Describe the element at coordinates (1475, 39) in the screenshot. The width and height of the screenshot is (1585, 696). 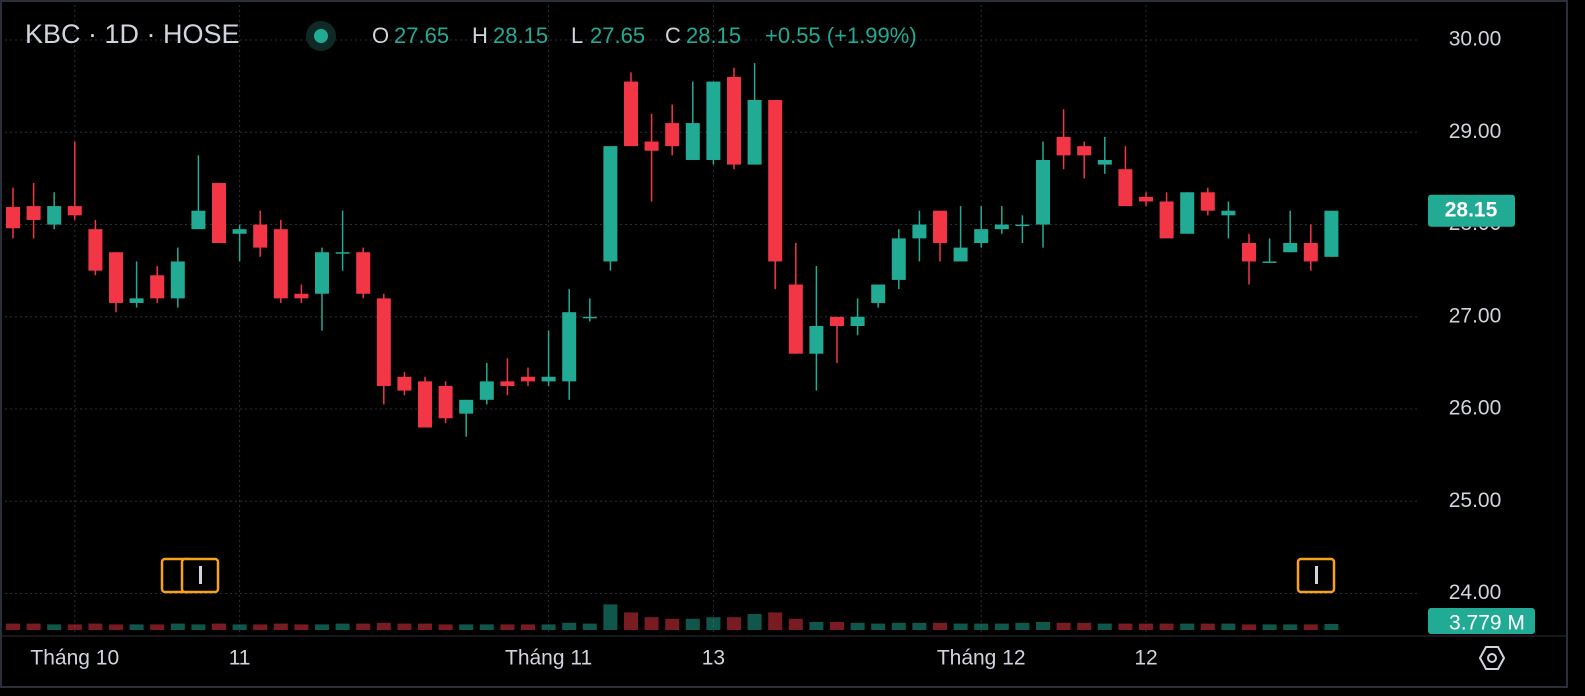
I see `y-tick-label: 30.00` at that location.